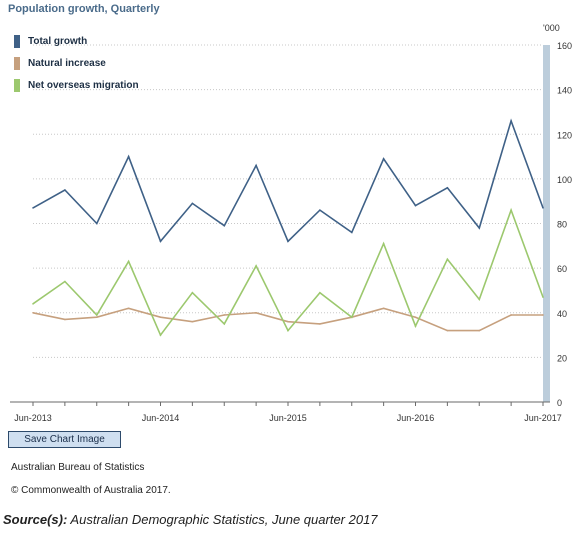  Describe the element at coordinates (562, 269) in the screenshot. I see `y-tick-label: 60` at that location.